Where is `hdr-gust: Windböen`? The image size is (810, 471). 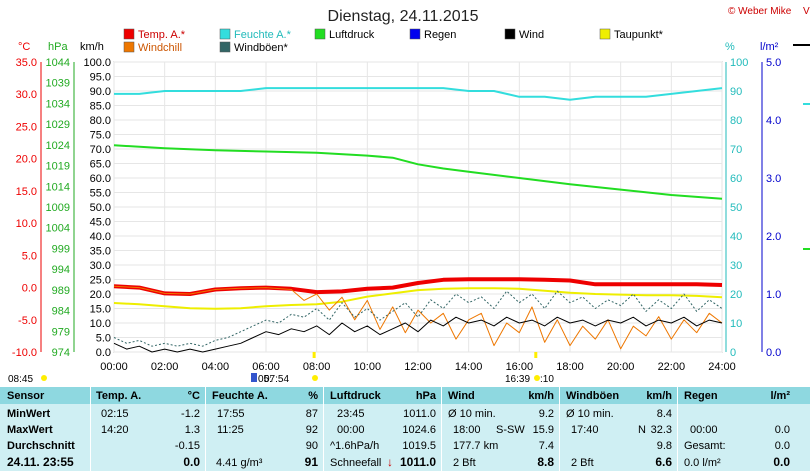 hdr-gust: Windböen is located at coordinates (593, 396).